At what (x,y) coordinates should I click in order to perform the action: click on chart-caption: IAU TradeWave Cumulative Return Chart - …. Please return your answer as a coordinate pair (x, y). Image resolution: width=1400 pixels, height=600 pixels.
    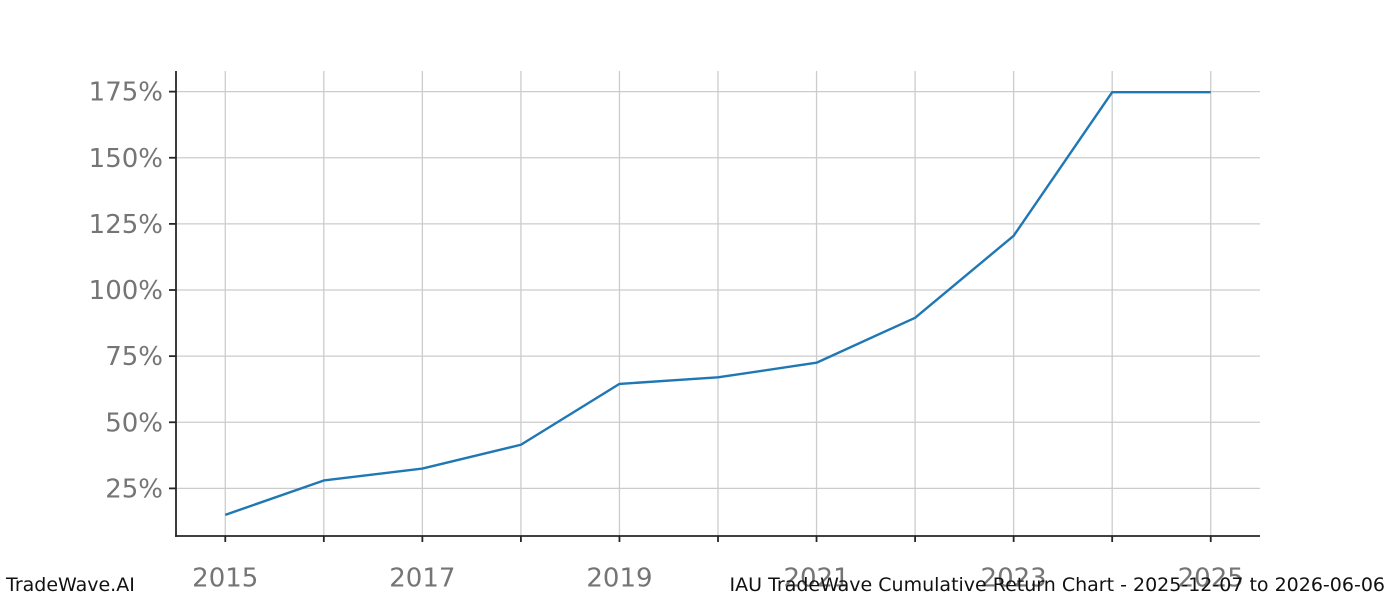
    Looking at the image, I should click on (1057, 585).